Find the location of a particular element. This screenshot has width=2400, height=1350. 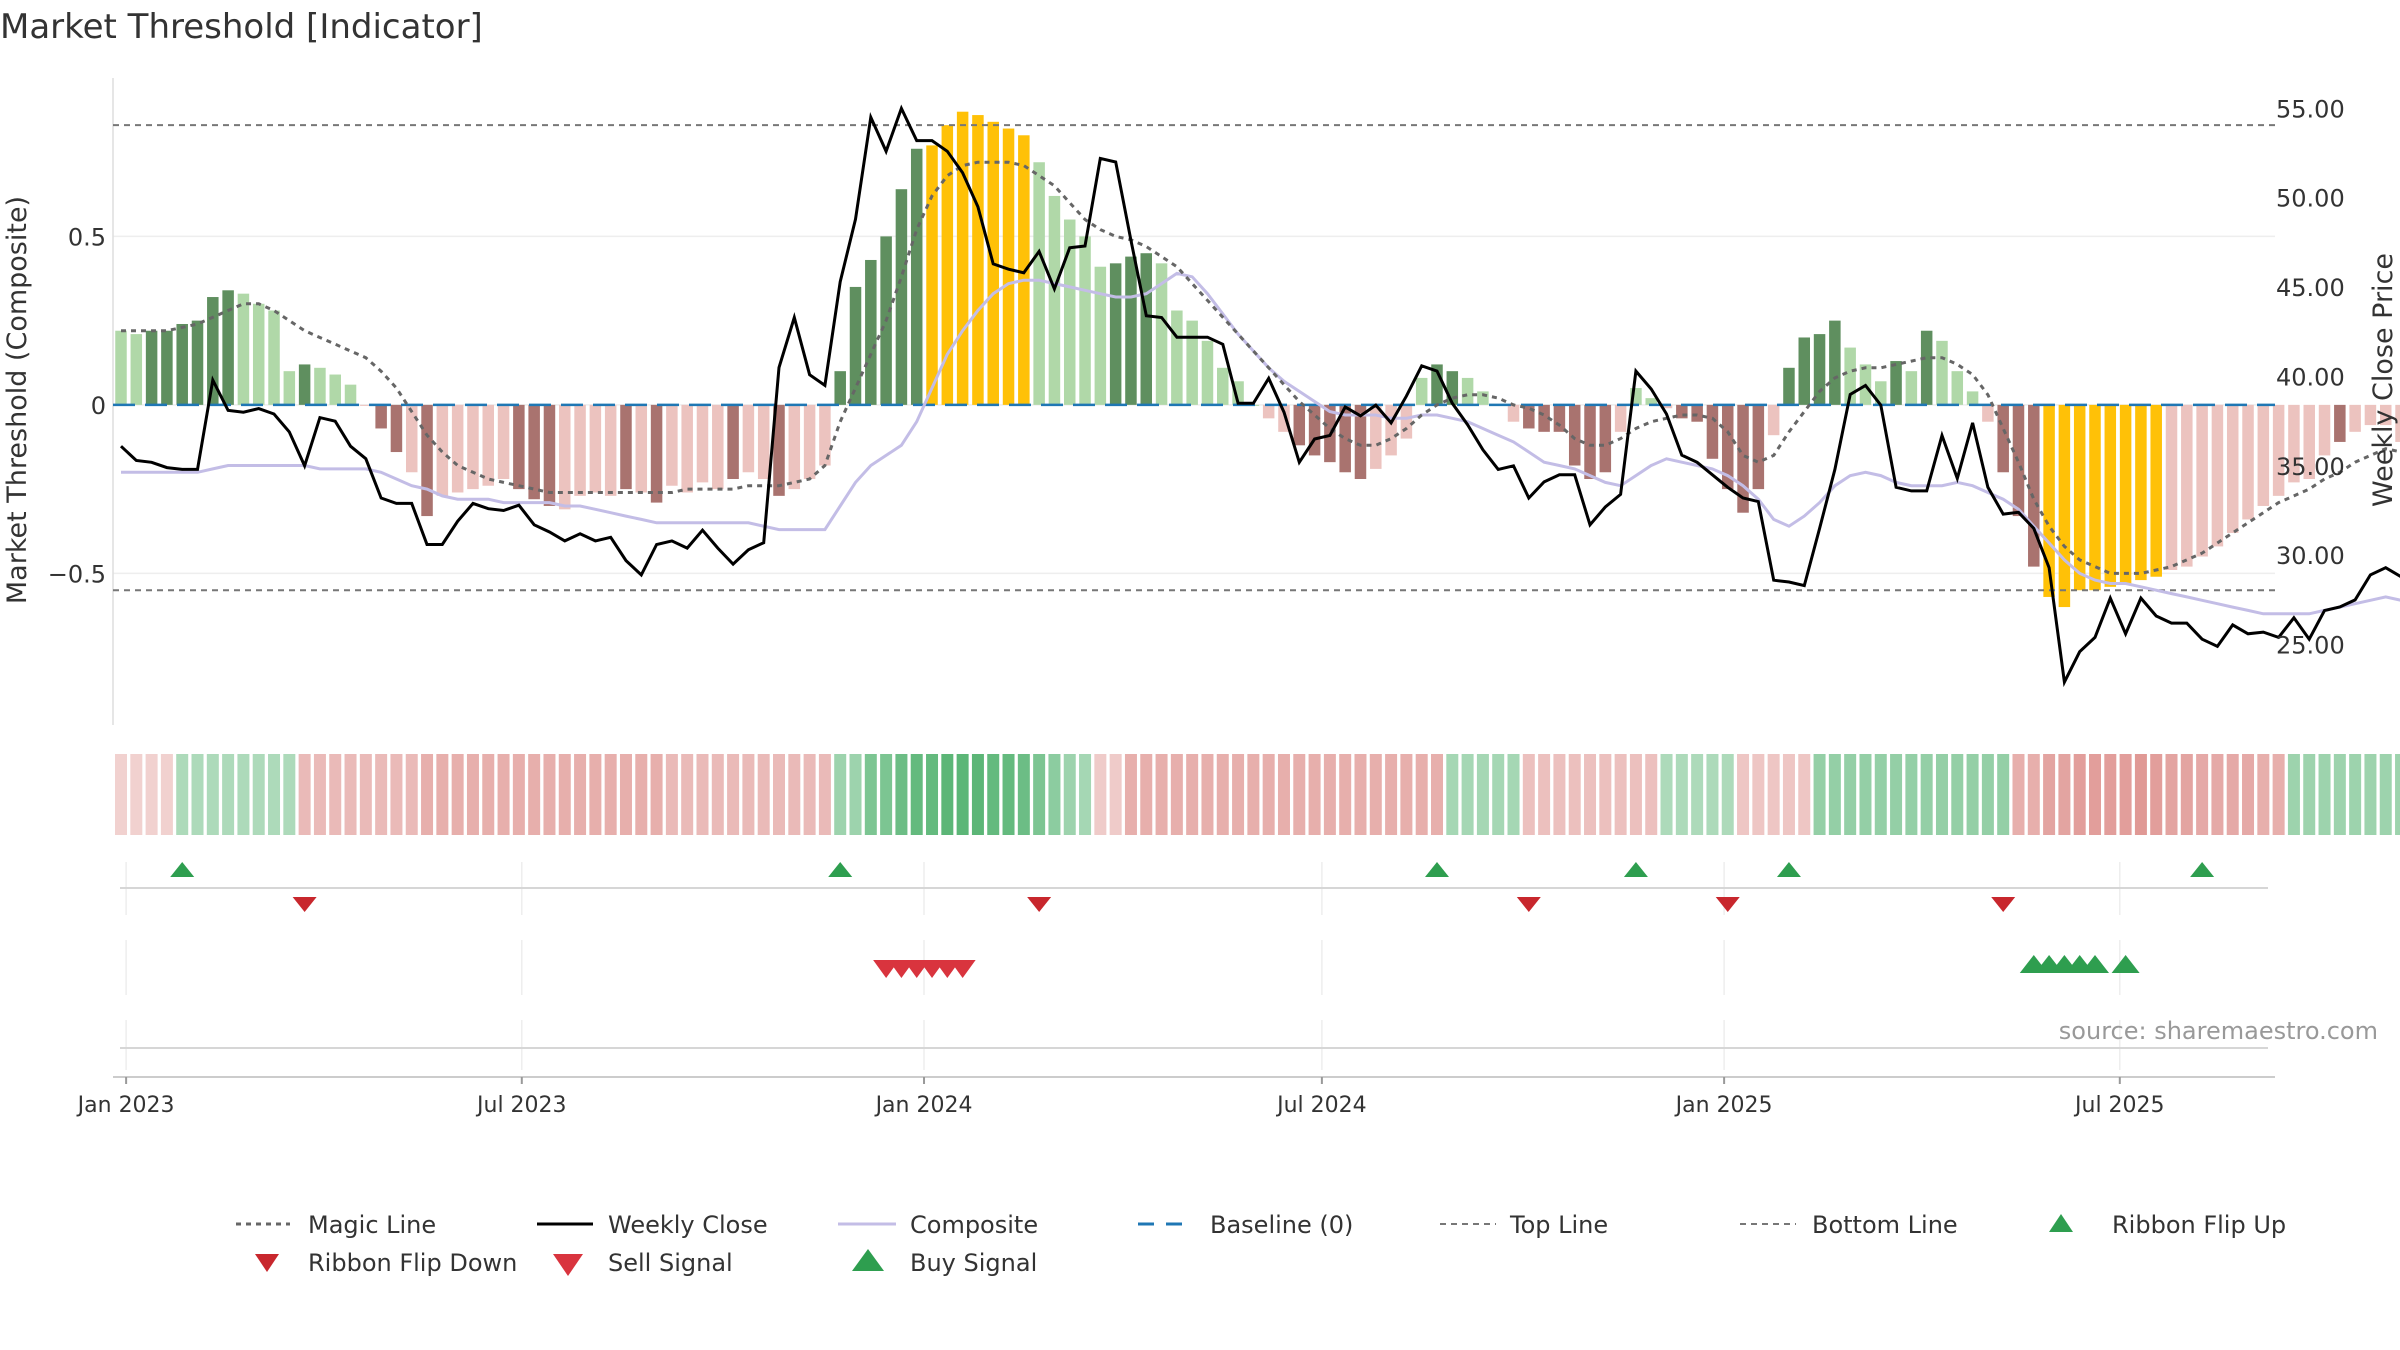

legend-label: Magic Line is located at coordinates (372, 1225).